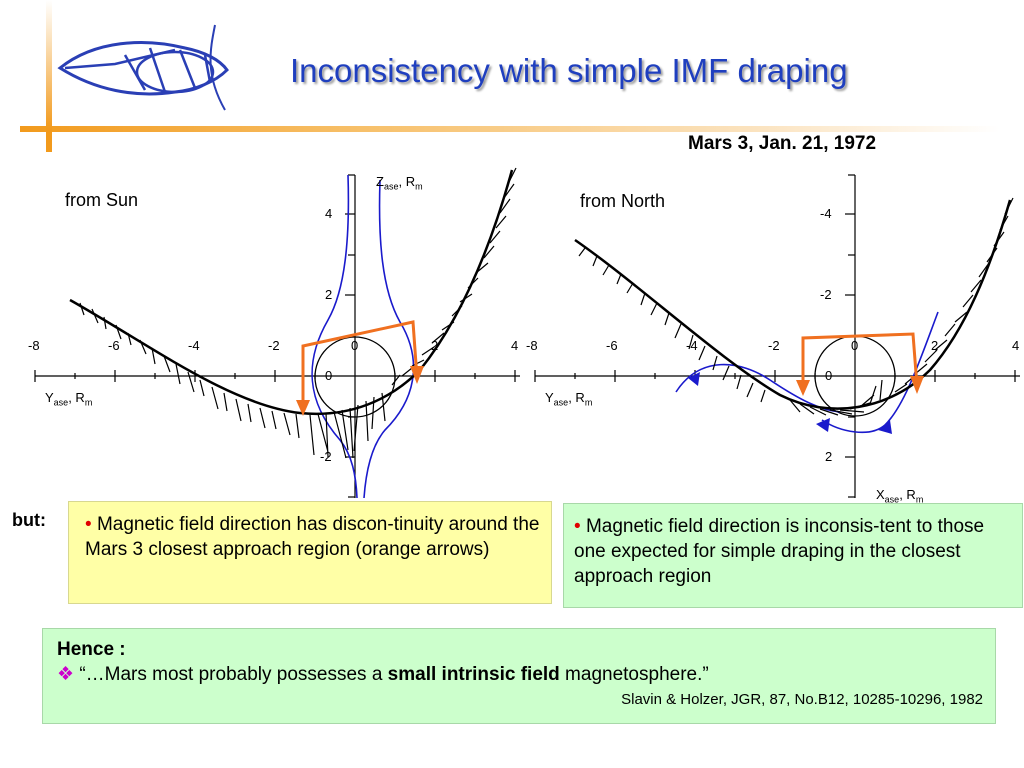 This screenshot has width=1024, height=768. Describe the element at coordinates (1016, 345) in the screenshot. I see `right-x-tick: 4` at that location.